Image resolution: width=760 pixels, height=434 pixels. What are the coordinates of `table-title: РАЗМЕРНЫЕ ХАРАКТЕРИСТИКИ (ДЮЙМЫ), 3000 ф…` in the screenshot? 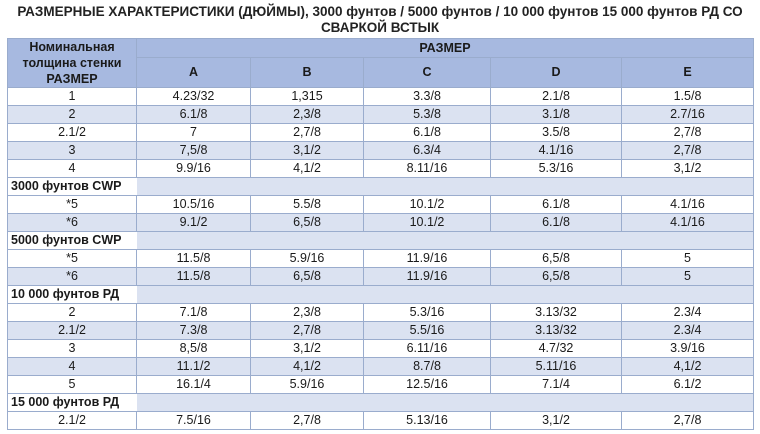 It's located at (380, 19).